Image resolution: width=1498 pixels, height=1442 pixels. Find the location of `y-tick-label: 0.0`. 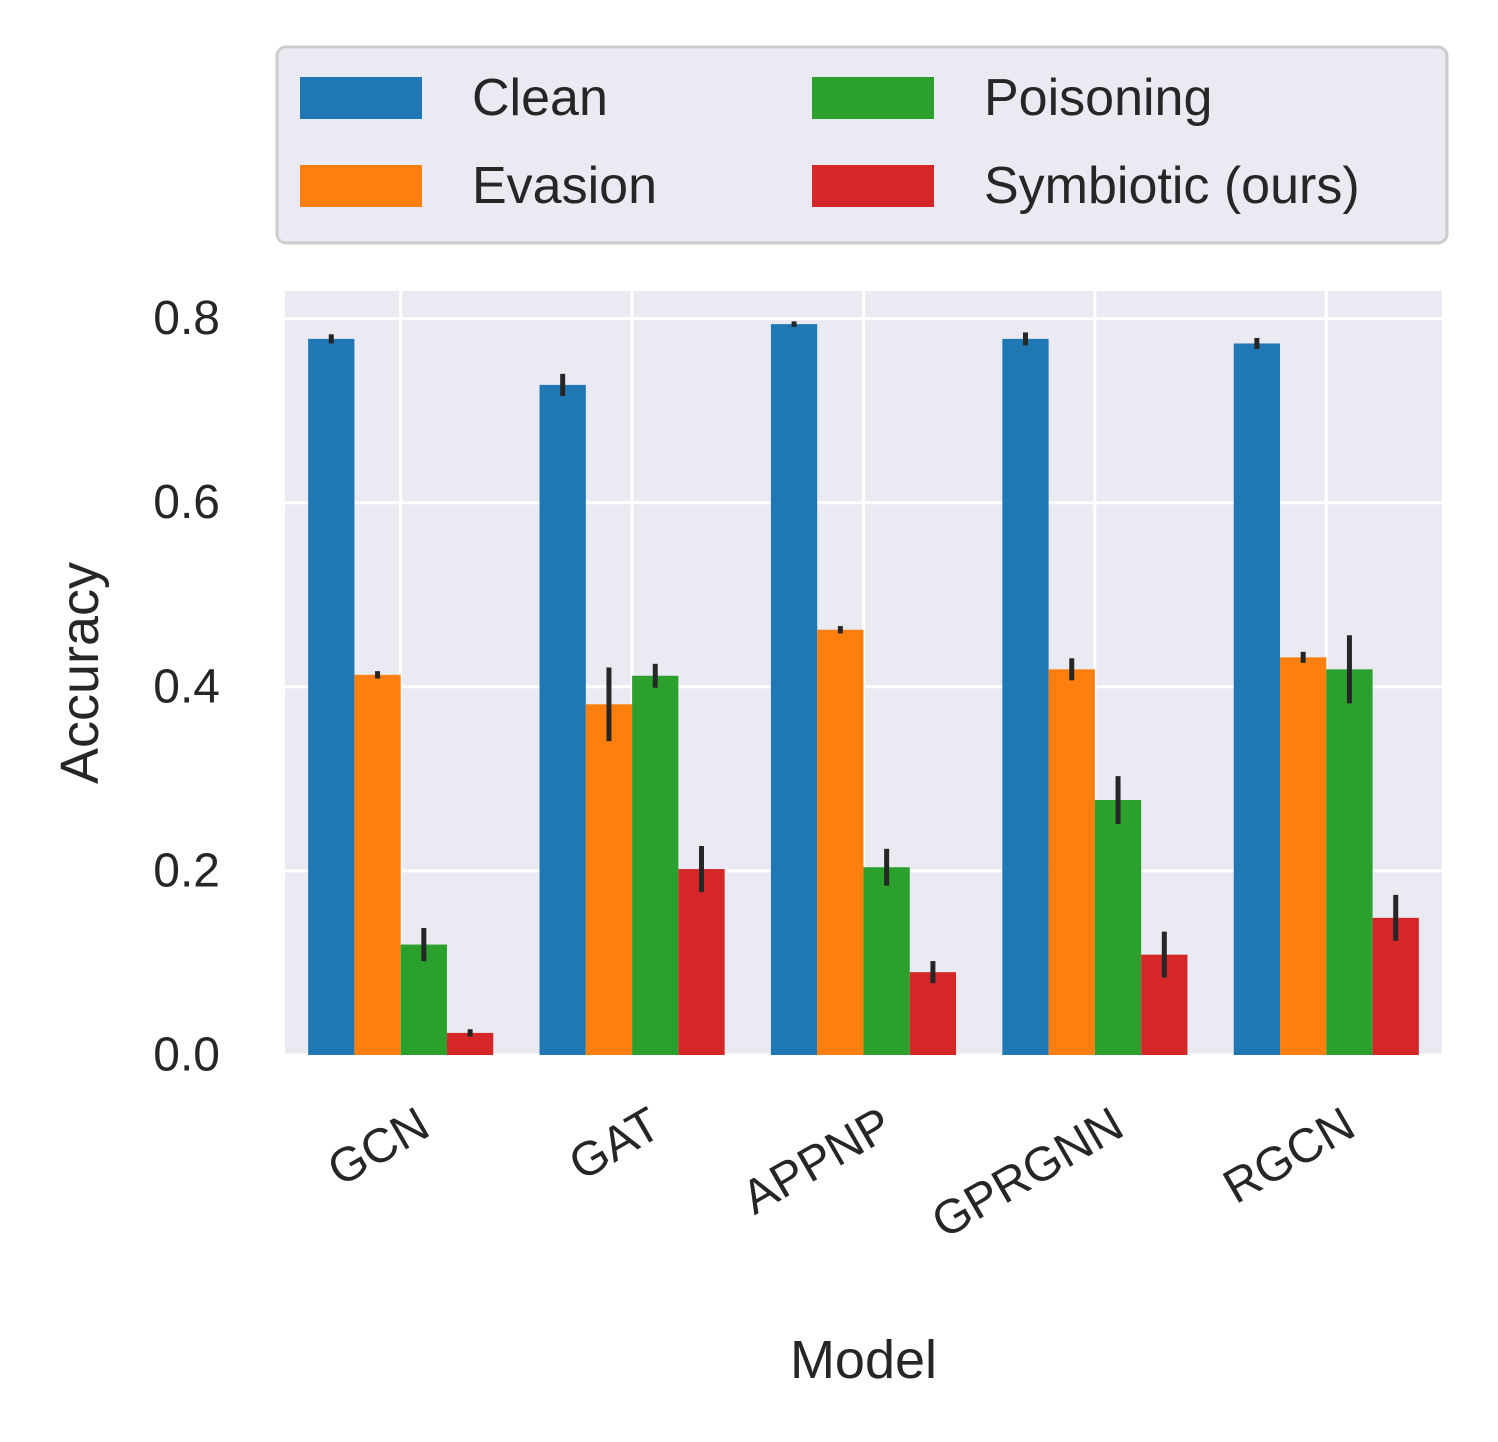

y-tick-label: 0.0 is located at coordinates (186, 1055).